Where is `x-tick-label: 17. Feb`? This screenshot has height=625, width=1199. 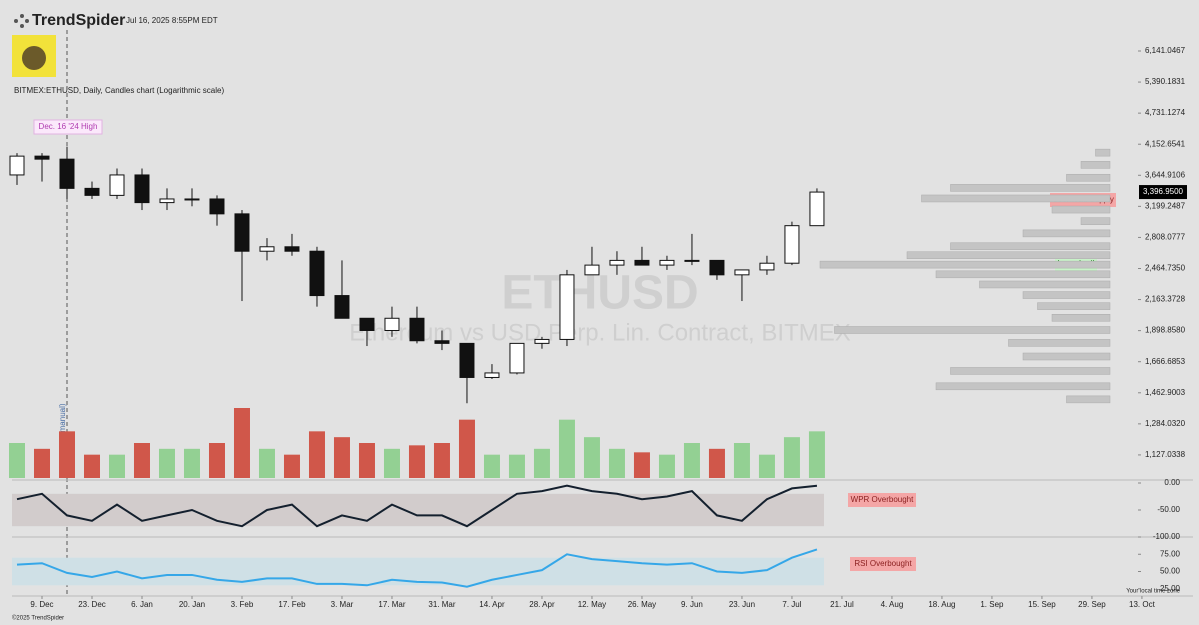
x-tick-label: 17. Feb is located at coordinates (292, 604).